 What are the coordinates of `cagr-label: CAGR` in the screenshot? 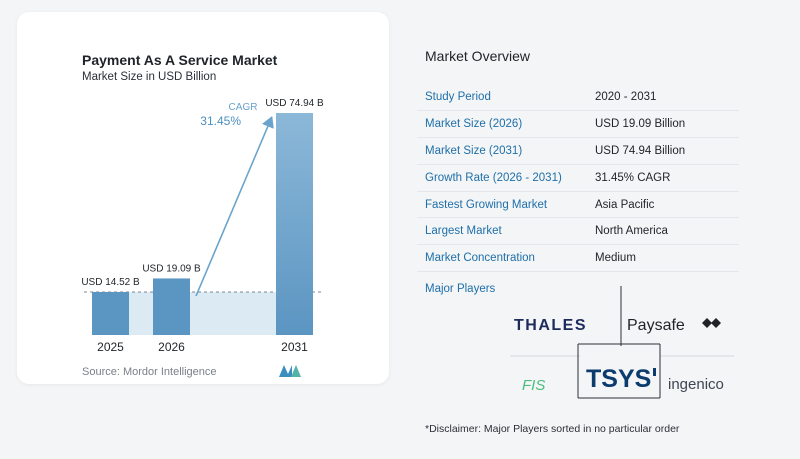 It's located at (243, 107).